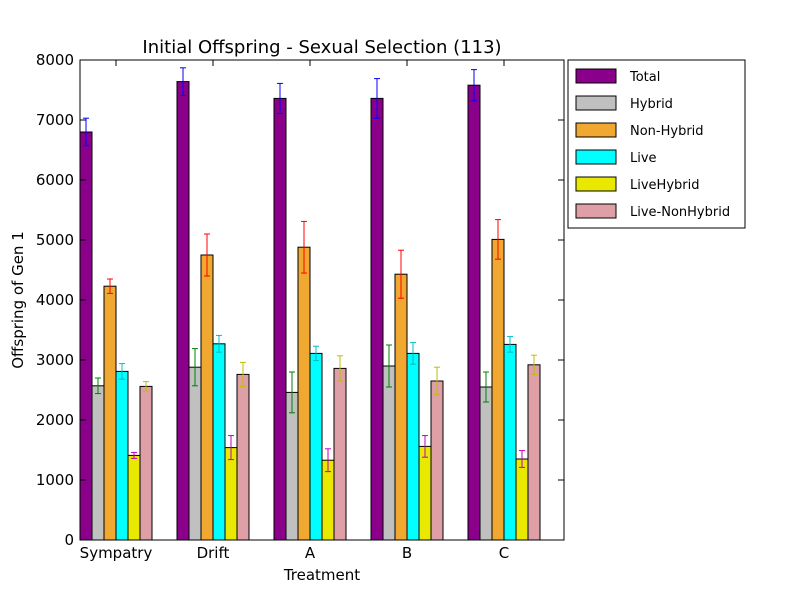 The height and width of the screenshot is (604, 800). What do you see at coordinates (651, 104) in the screenshot?
I see `legend-label-1: Hybrid` at bounding box center [651, 104].